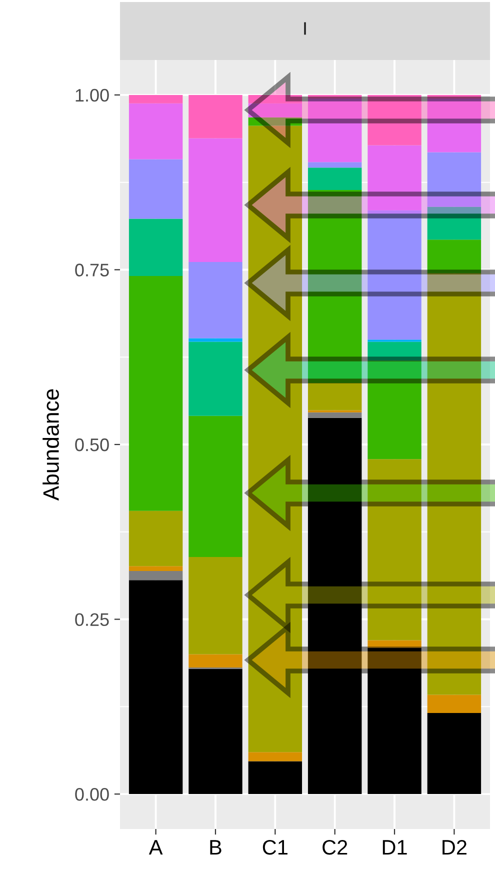 The width and height of the screenshot is (495, 882). What do you see at coordinates (92, 619) in the screenshot?
I see `y-tick-label: 0.25` at bounding box center [92, 619].